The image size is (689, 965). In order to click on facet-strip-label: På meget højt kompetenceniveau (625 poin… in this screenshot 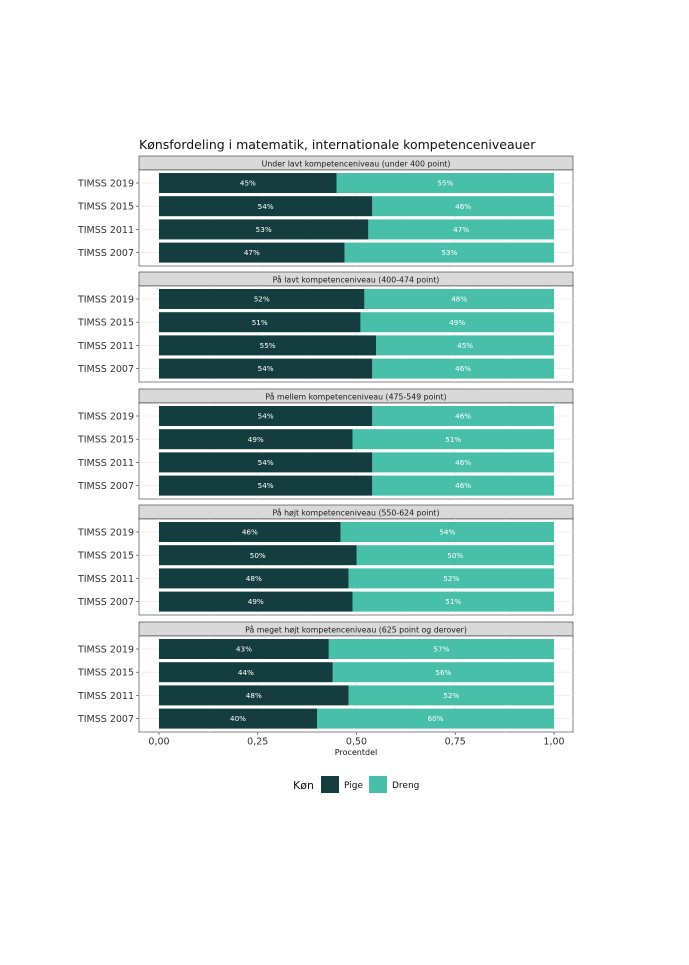, I will do `click(356, 629)`.